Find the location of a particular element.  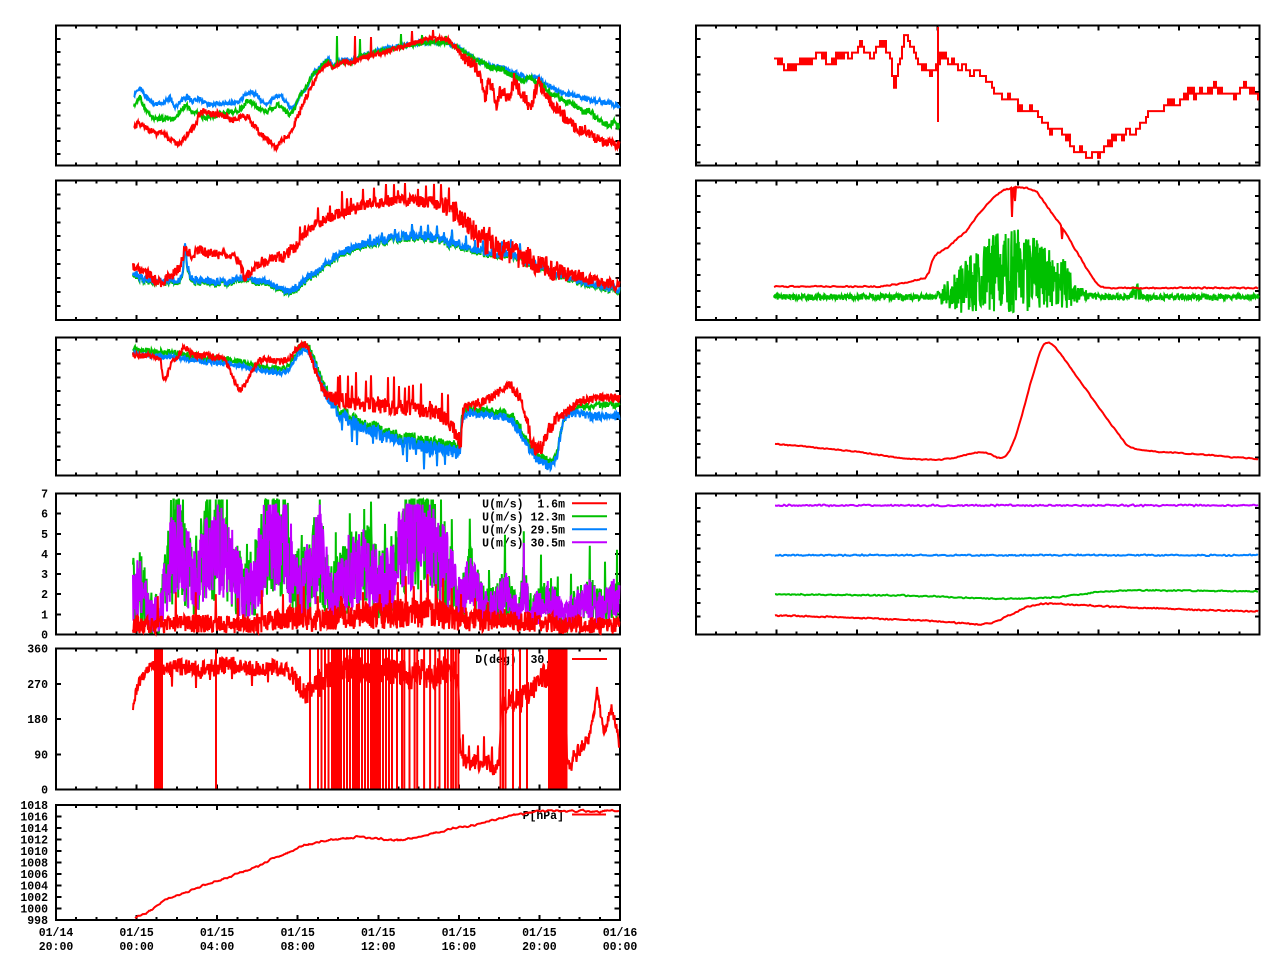

svg-text: 08:00 is located at coordinates (297, 947).